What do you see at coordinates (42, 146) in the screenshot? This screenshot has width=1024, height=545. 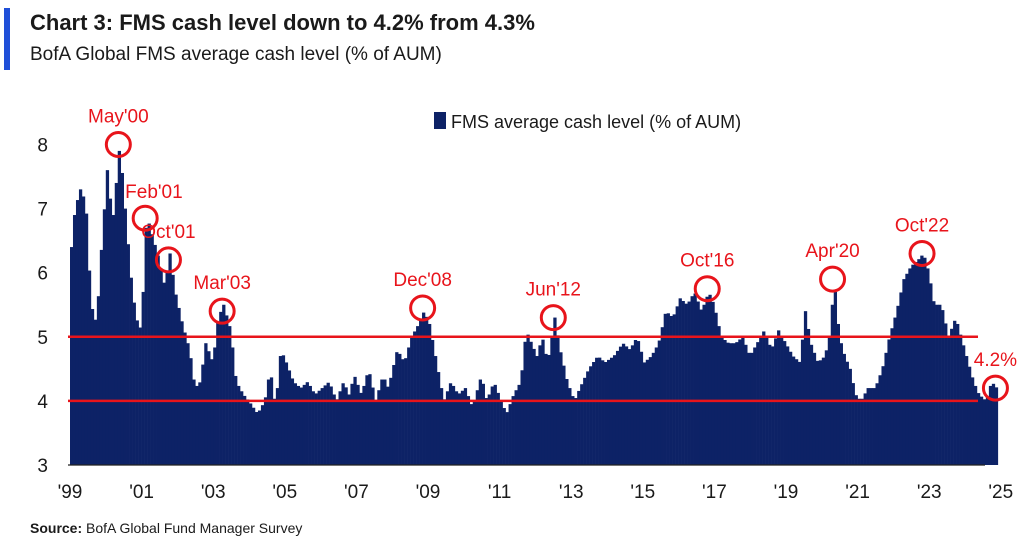 I see `y-tick-label: 8` at bounding box center [42, 146].